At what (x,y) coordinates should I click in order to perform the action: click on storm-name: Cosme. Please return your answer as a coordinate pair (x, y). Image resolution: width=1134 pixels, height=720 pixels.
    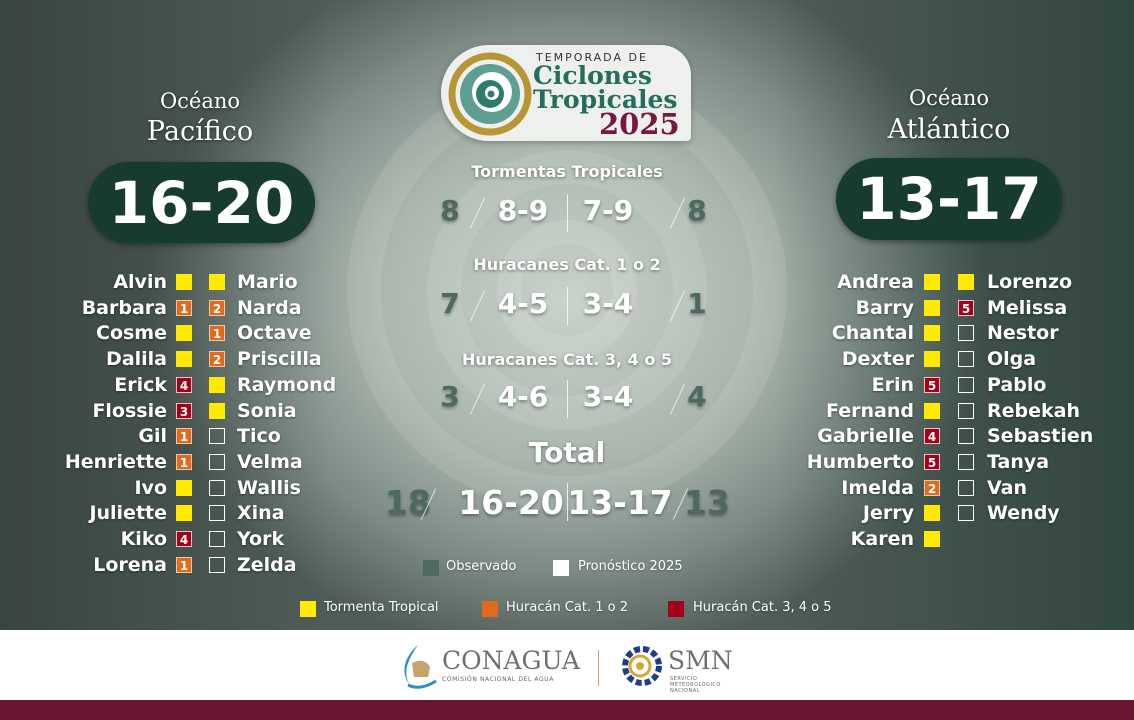
    Looking at the image, I should click on (131, 333).